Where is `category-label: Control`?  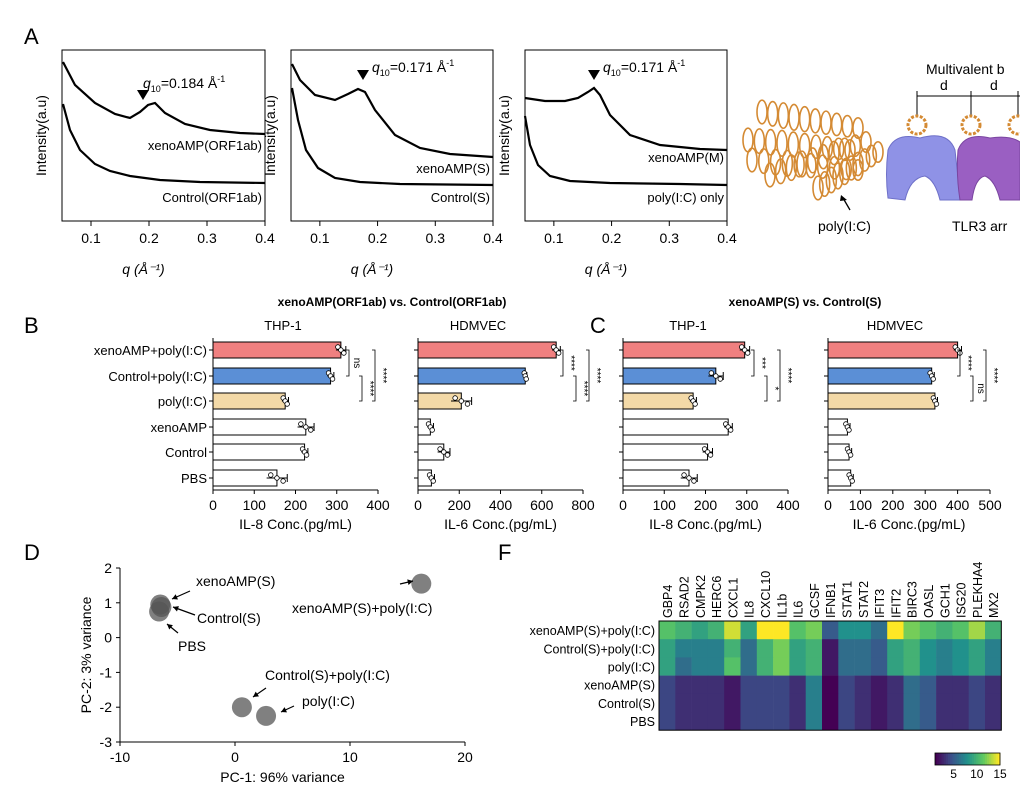
category-label: Control is located at coordinates (186, 452).